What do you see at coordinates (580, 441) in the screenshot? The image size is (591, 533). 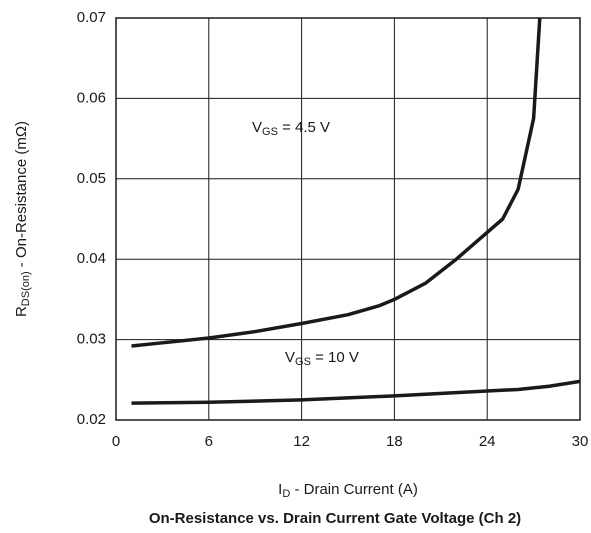 I see `x-tick-label: 30` at bounding box center [580, 441].